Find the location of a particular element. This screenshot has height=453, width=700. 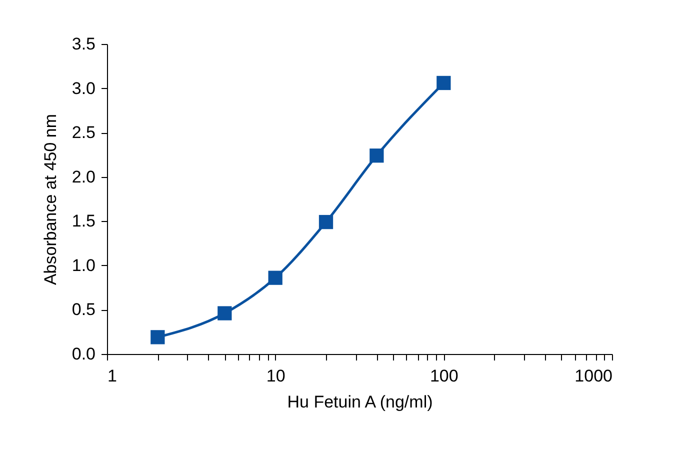

x-tick-label: 1 is located at coordinates (112, 376).